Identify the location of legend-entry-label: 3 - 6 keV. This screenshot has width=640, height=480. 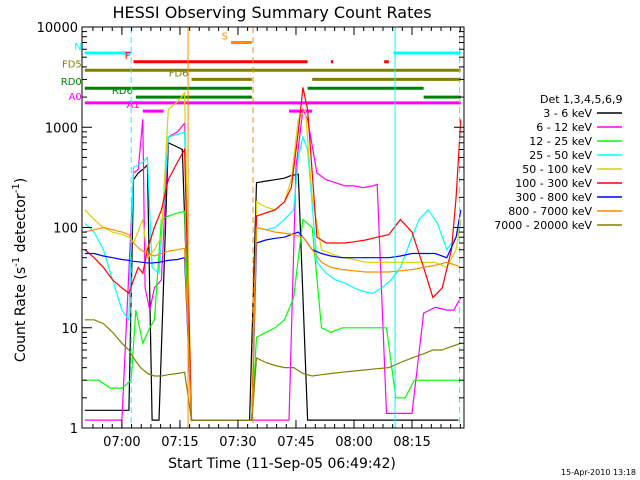
(567, 113).